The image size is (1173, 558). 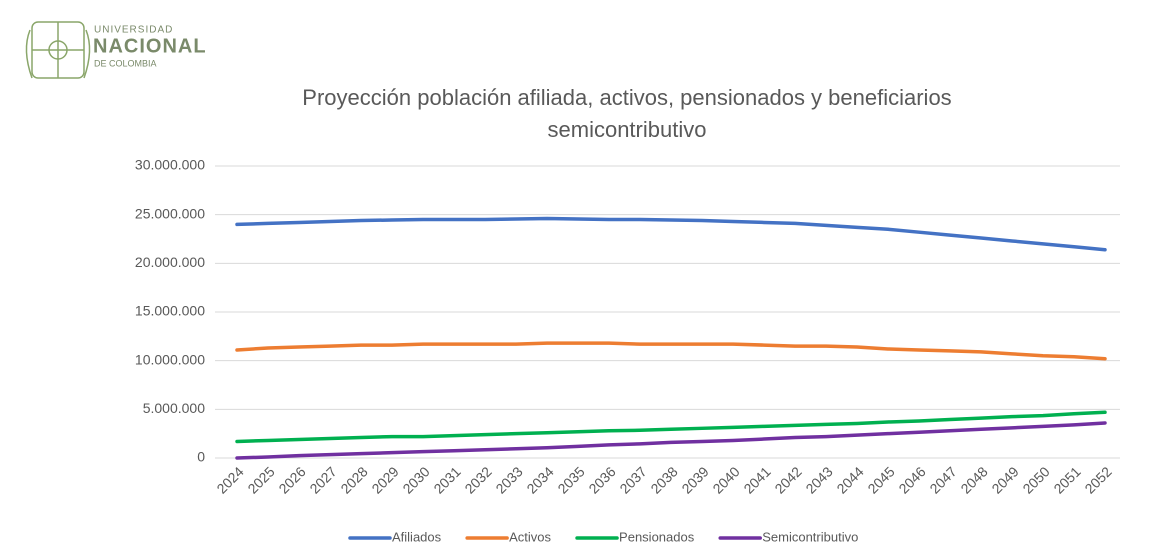 I want to click on x-tick-label: 2050, so click(x=1035, y=479).